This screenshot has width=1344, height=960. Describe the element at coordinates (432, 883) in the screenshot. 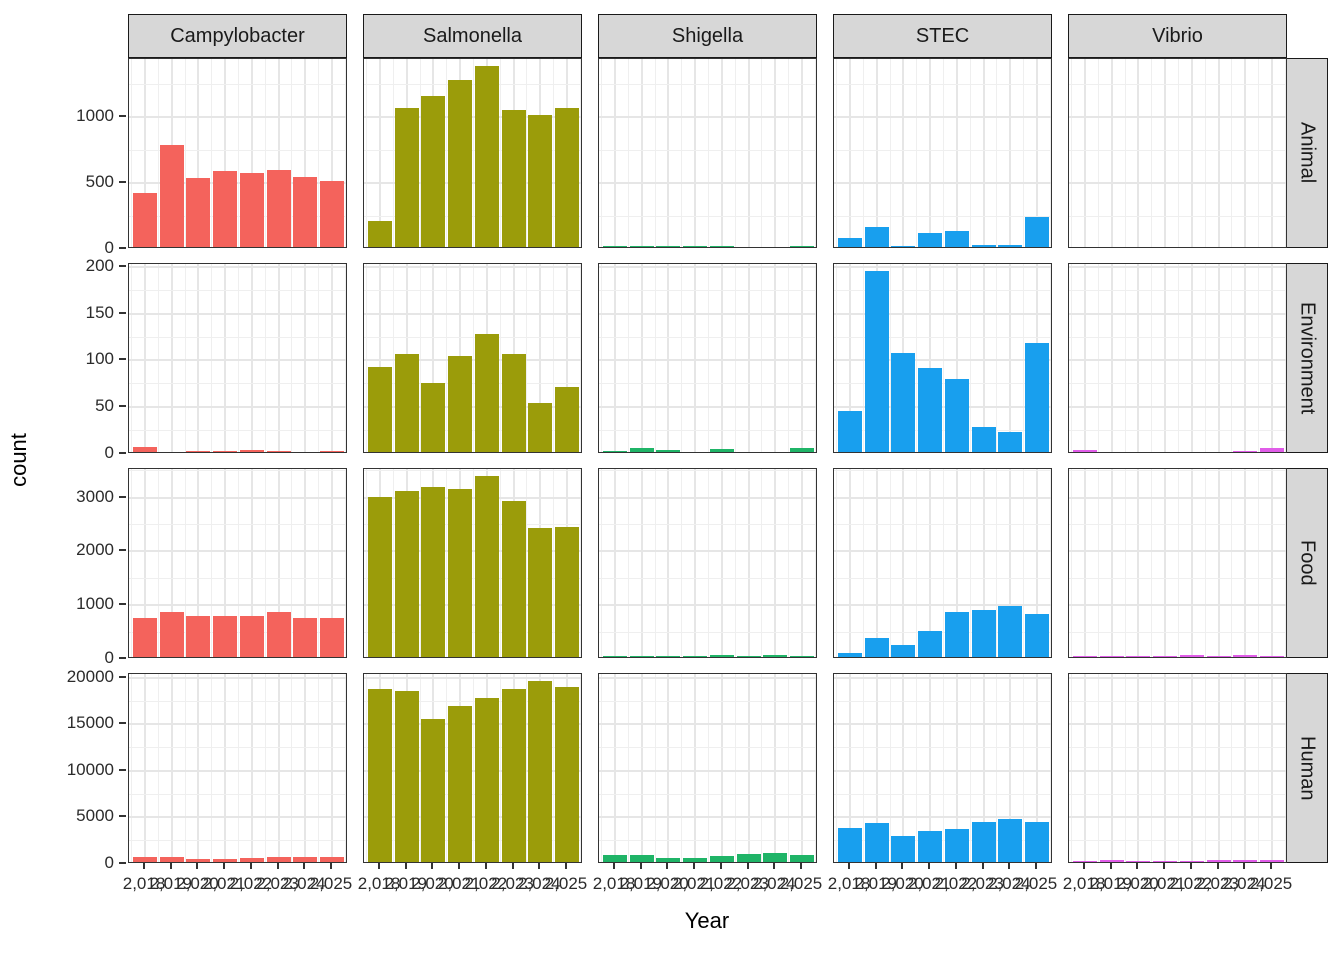

I see `x-tick-label: 2,020` at that location.